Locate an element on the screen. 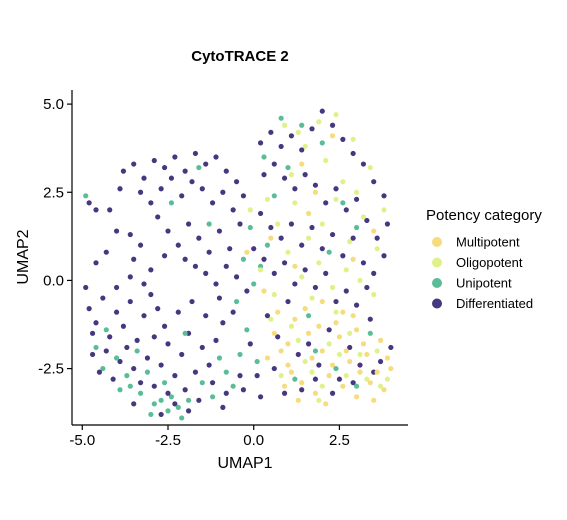 This screenshot has width=567, height=520. y-tick-label: 0.0 is located at coordinates (53, 280).